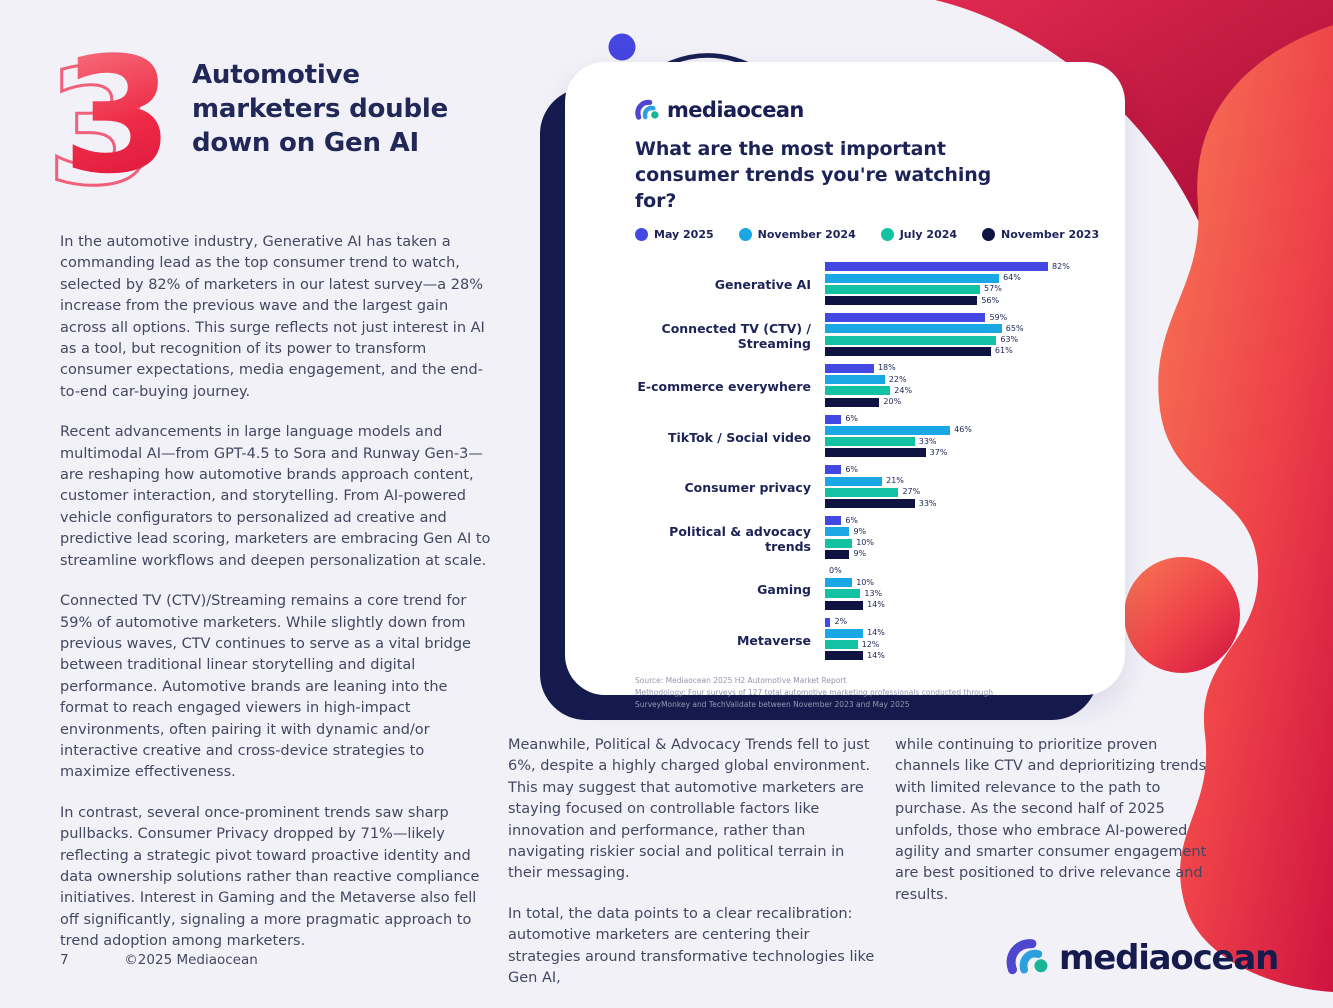  What do you see at coordinates (1050, 235) in the screenshot?
I see `legend-label: November 2023` at bounding box center [1050, 235].